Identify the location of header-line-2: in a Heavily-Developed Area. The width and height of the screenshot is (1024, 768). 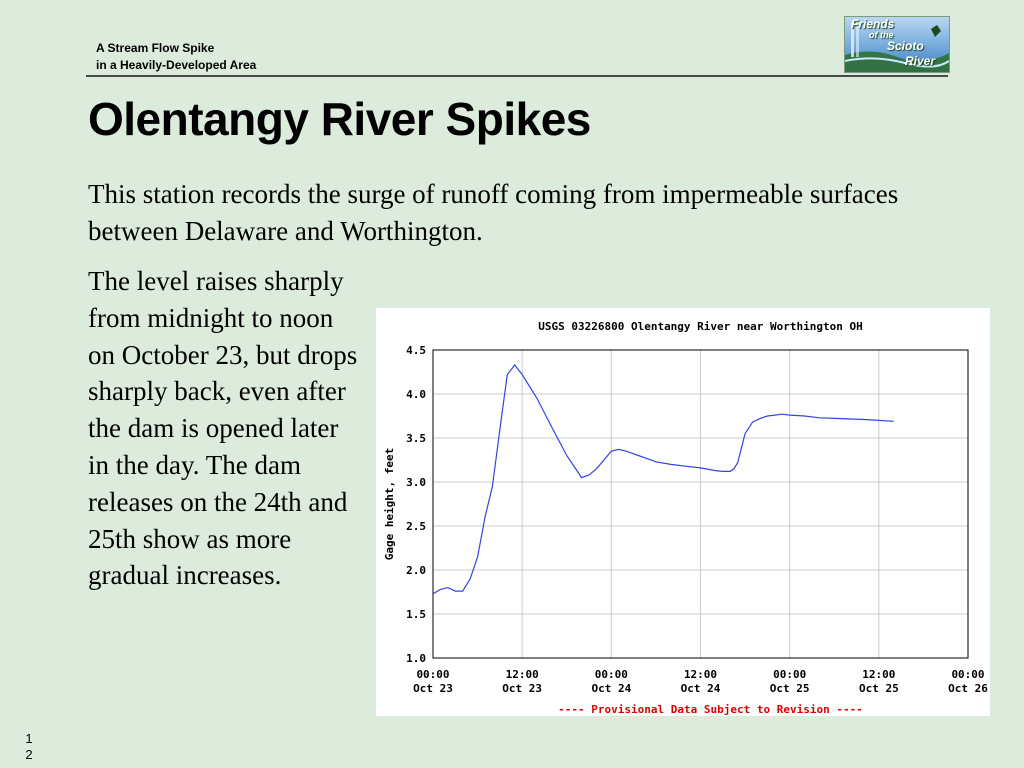
(176, 65).